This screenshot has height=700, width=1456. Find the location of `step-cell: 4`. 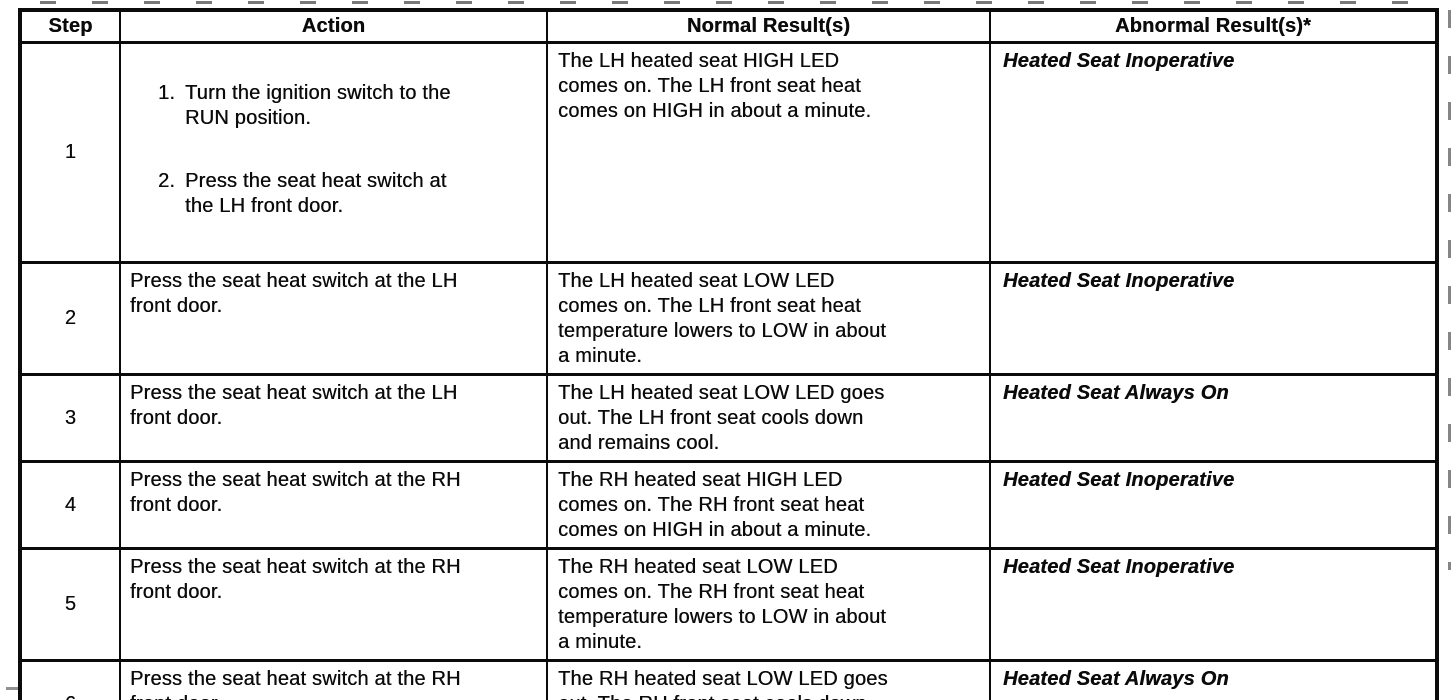

step-cell: 4 is located at coordinates (70, 505).